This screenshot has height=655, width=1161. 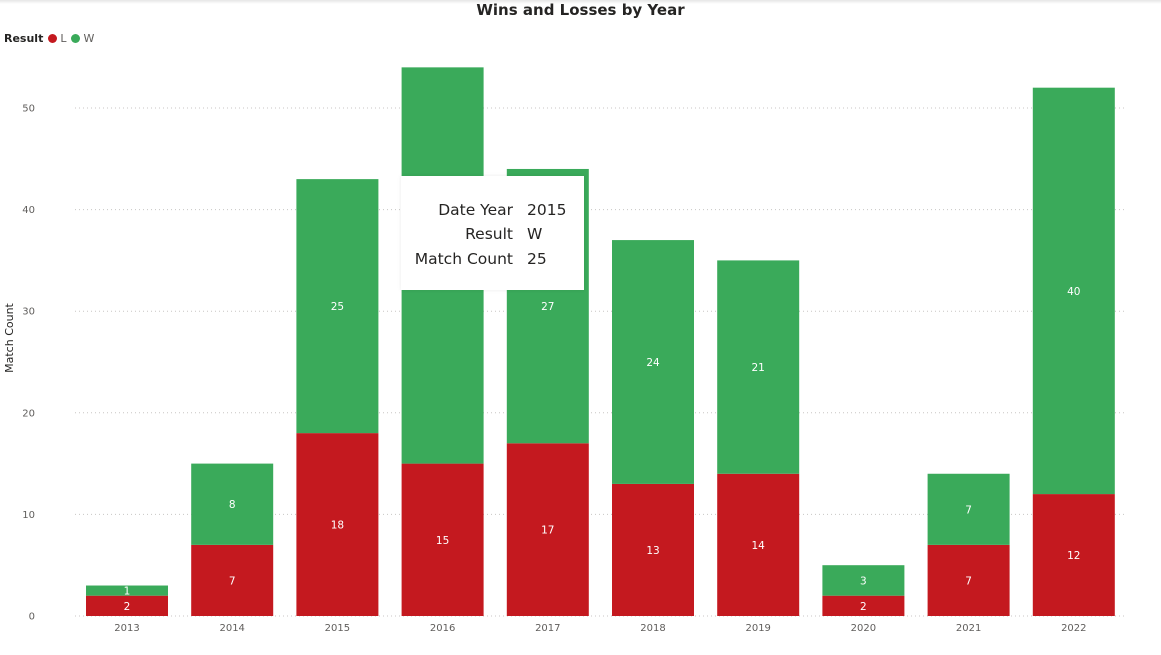 I want to click on data-label-w-2015: 25, so click(x=337, y=307).